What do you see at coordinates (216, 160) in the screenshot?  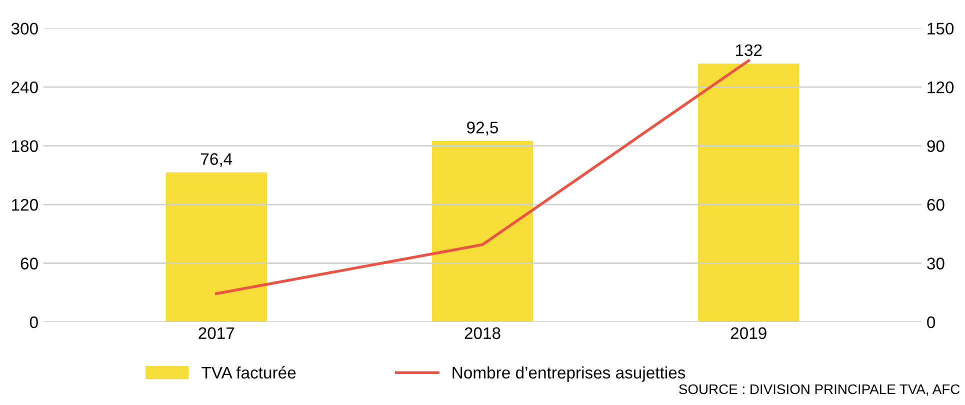 I see `data-label: 76,4` at bounding box center [216, 160].